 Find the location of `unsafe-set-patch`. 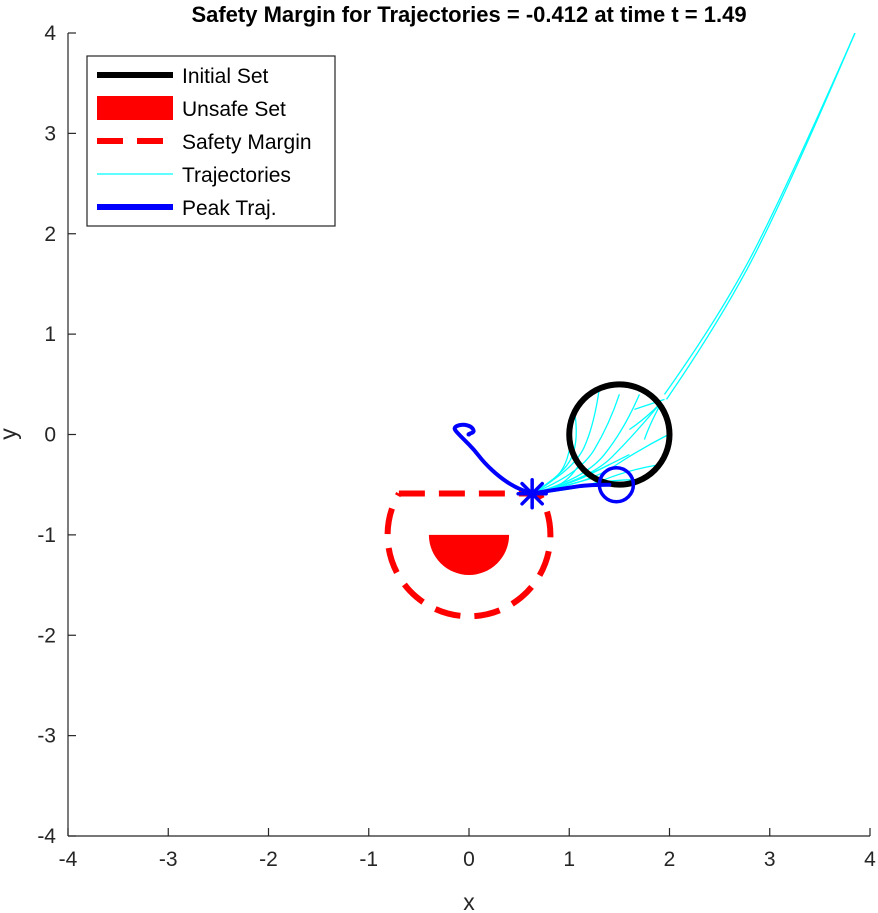

unsafe-set-patch is located at coordinates (469, 554).